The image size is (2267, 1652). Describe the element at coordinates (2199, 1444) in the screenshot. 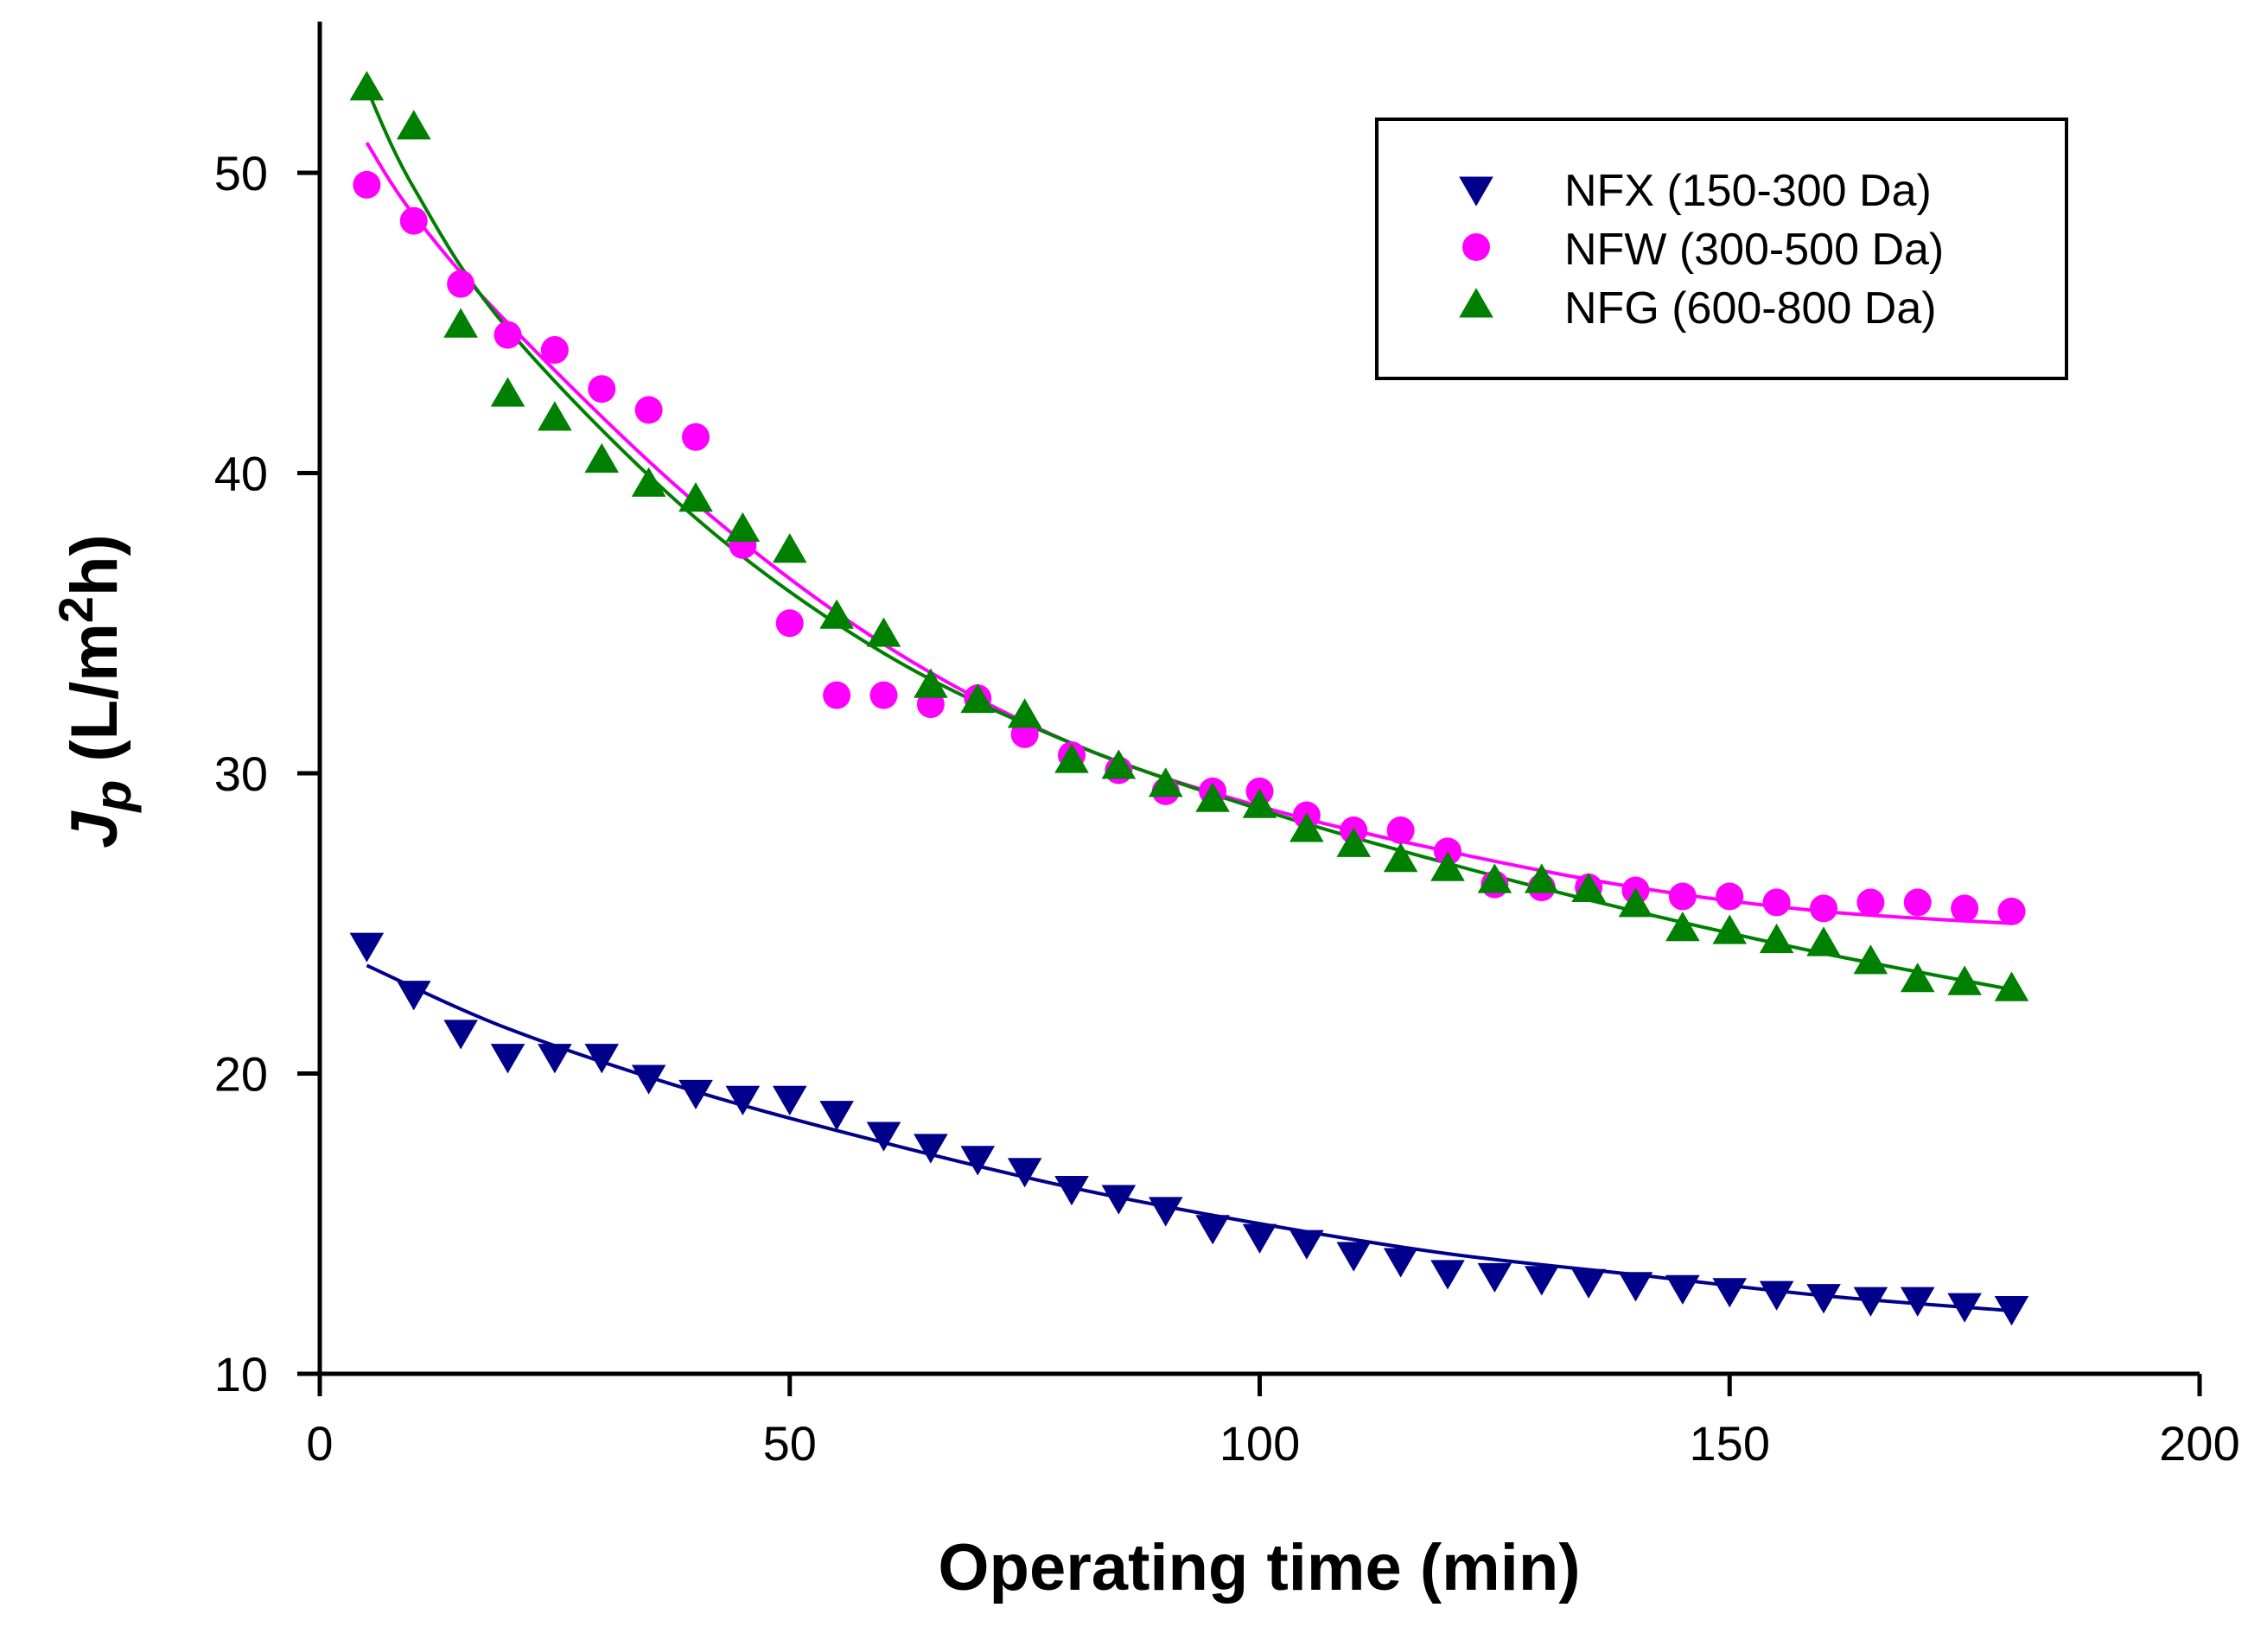

I see `x-tick-label: 200` at that location.